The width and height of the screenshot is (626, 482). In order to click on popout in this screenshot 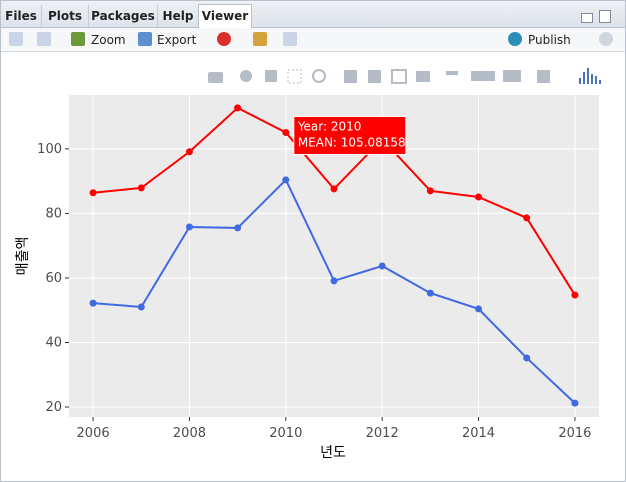, I will do `click(290, 39)`.